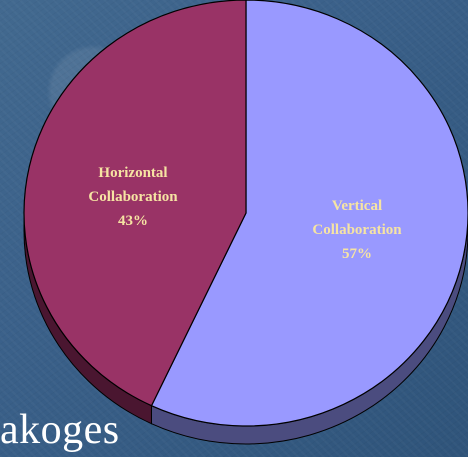 This screenshot has height=457, width=468. I want to click on horizontal-label-line-2: Collaboration, so click(133, 197).